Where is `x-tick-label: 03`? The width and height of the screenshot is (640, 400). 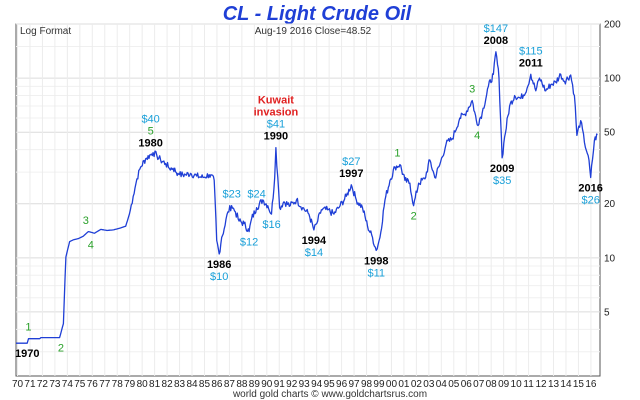 x-tick-label: 03 is located at coordinates (429, 384).